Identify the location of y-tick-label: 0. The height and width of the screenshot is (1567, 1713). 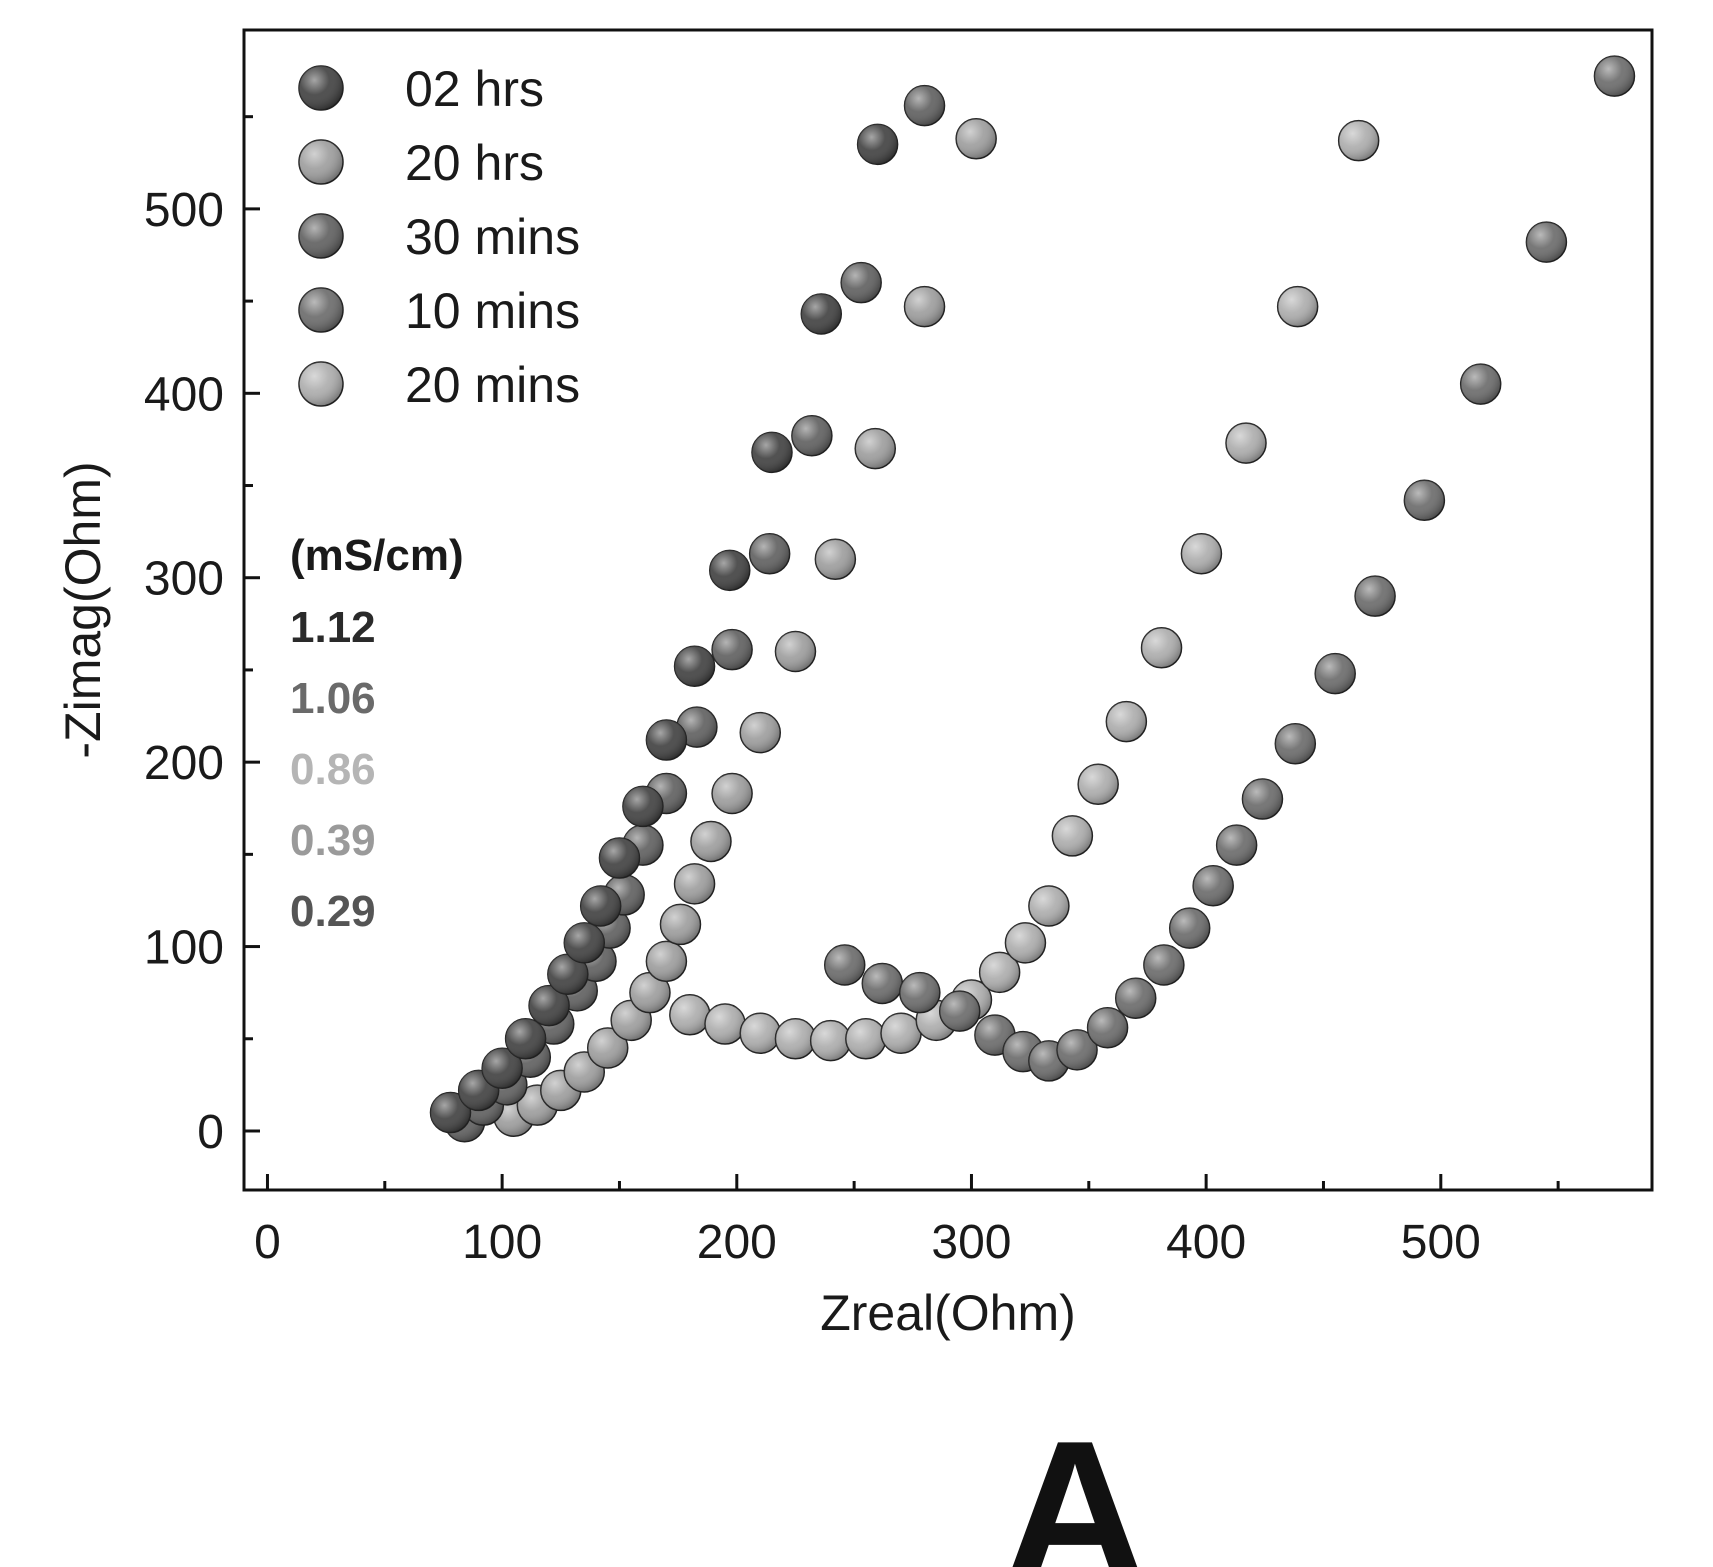
(210, 1132).